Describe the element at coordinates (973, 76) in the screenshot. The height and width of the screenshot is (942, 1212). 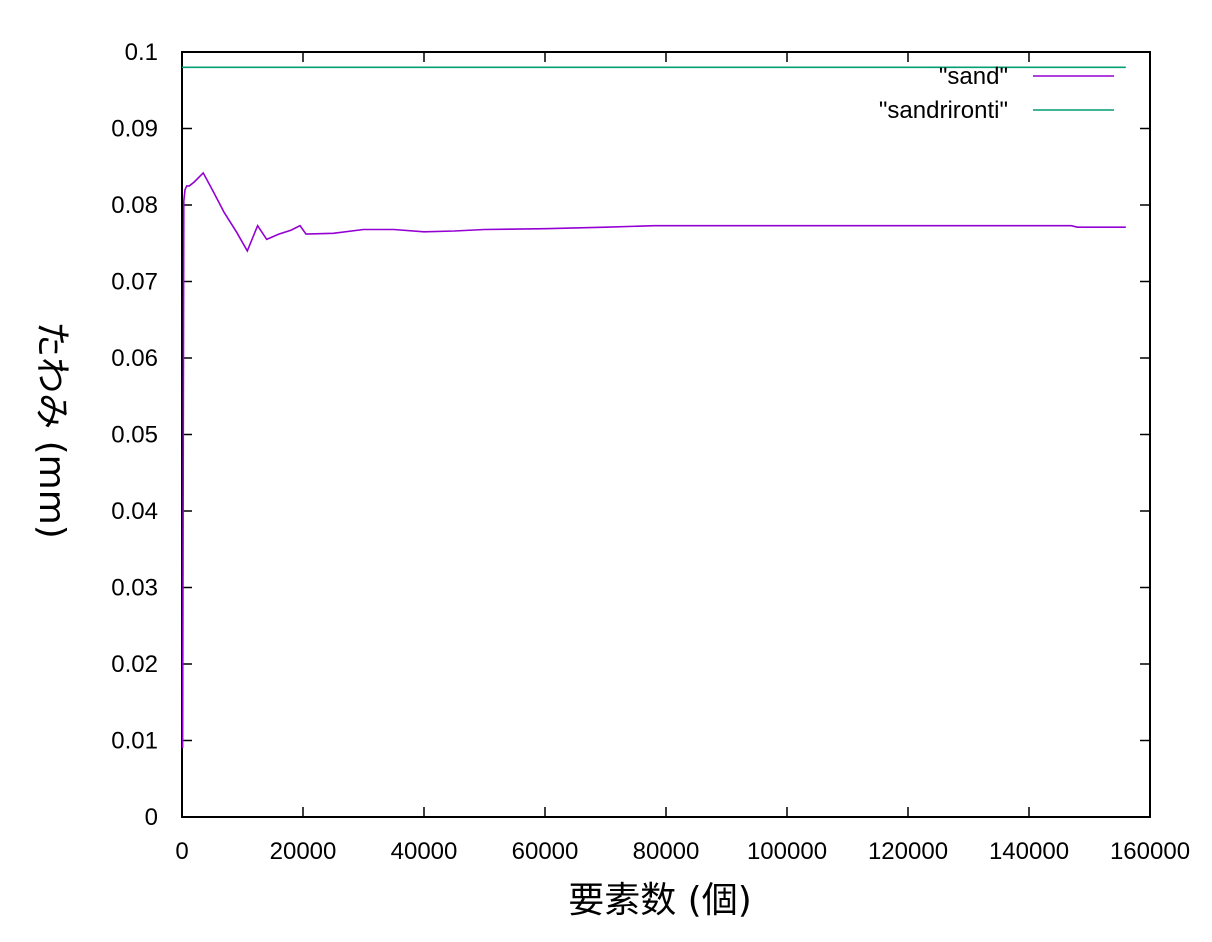
I see `legend-label: "sand"` at that location.